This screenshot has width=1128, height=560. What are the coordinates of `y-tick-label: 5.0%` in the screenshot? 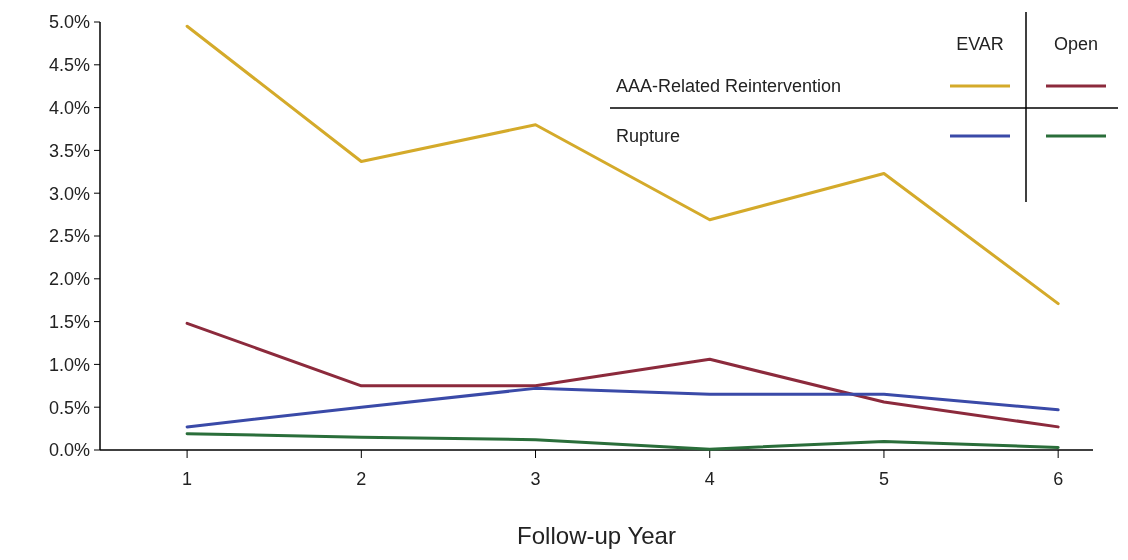 It's located at (69, 22).